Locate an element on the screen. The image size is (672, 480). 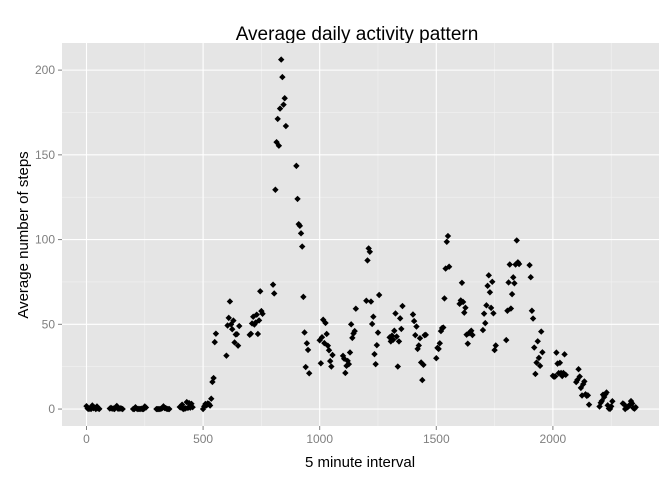
y-tick-label: 50 is located at coordinates (49, 324).